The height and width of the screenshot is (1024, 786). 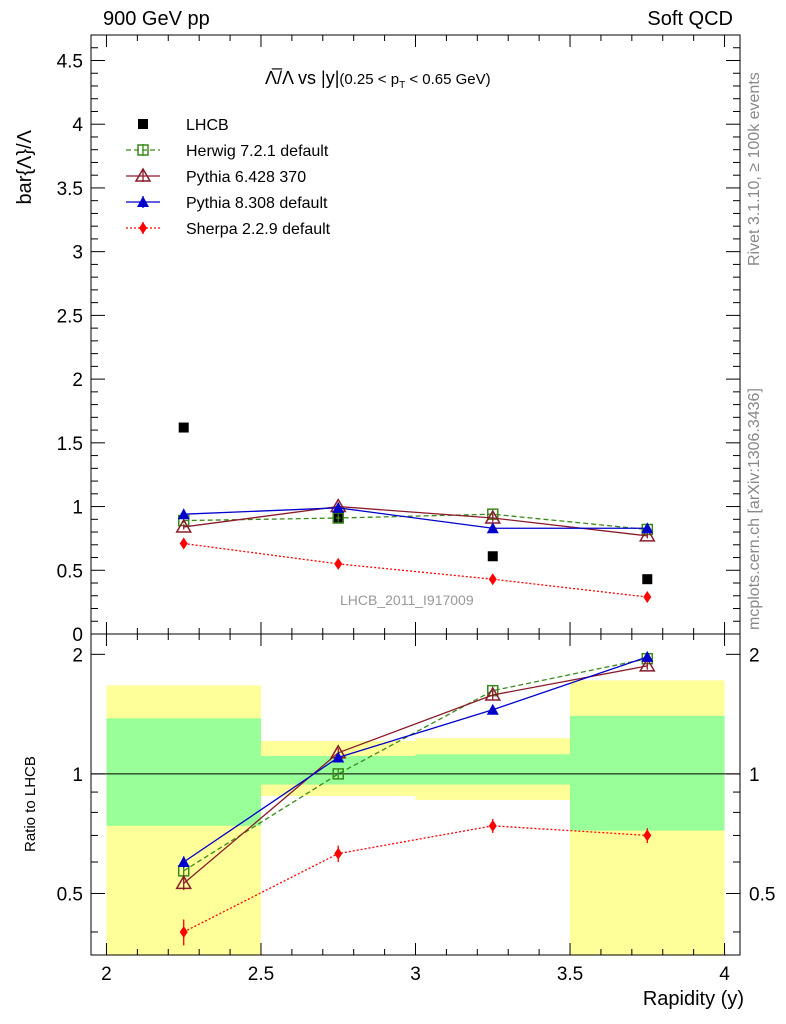 What do you see at coordinates (693, 999) in the screenshot?
I see `x-axis-label: Rapidity (y)` at bounding box center [693, 999].